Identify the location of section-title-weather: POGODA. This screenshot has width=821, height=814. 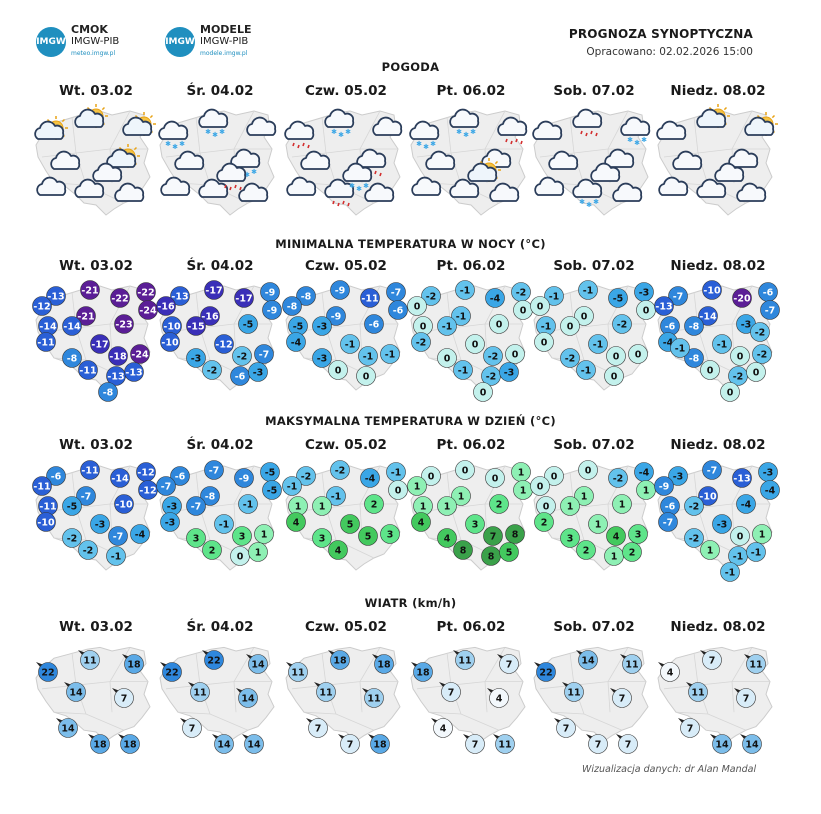
(410, 67).